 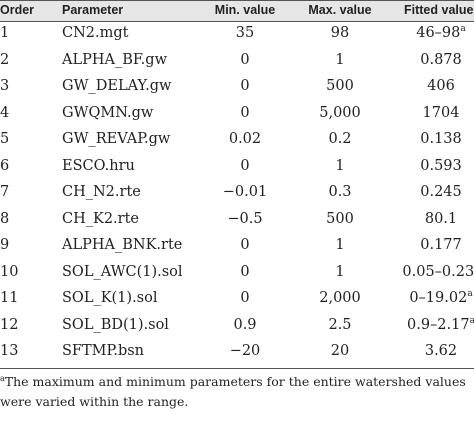 I want to click on parameter-cell: CH_N2.rte, so click(x=101, y=192).